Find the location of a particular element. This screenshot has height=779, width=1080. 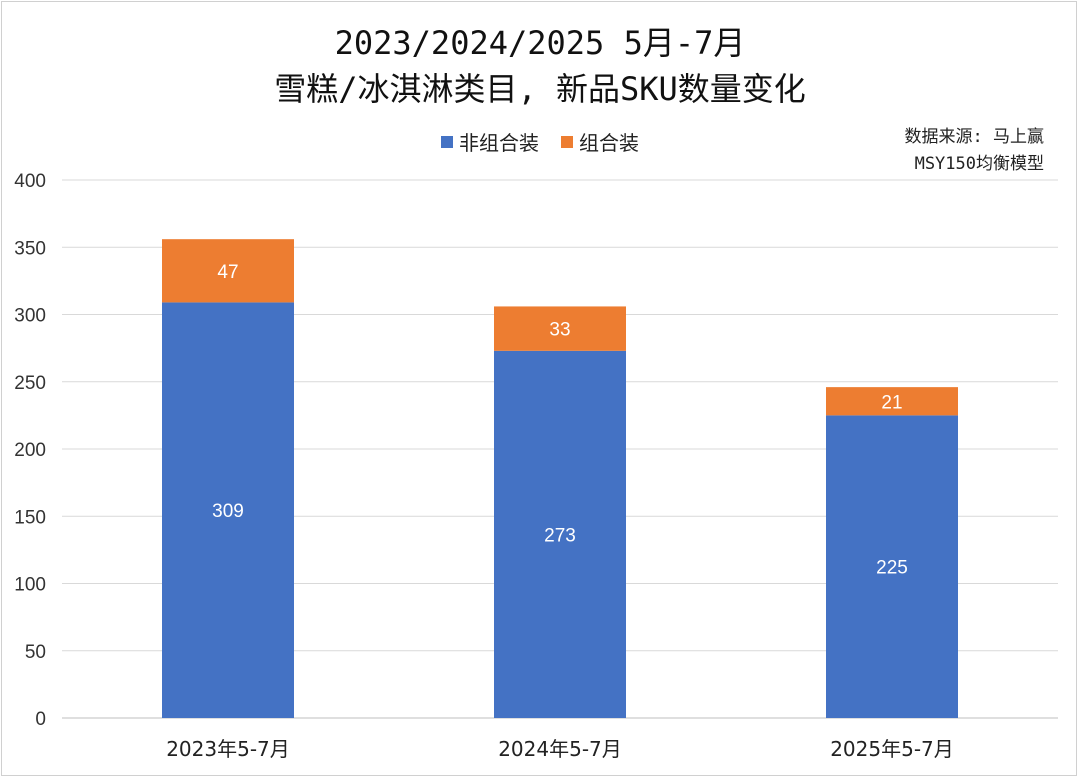

legend-swatch-bundle is located at coordinates (567, 141).